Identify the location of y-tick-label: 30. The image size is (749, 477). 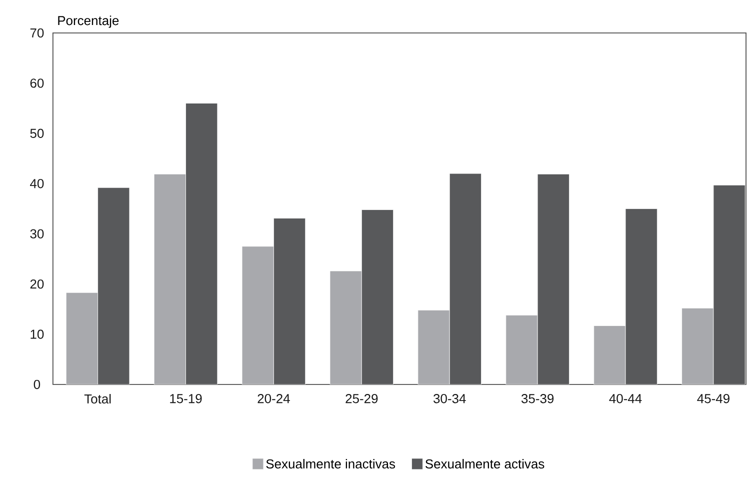
(37, 233).